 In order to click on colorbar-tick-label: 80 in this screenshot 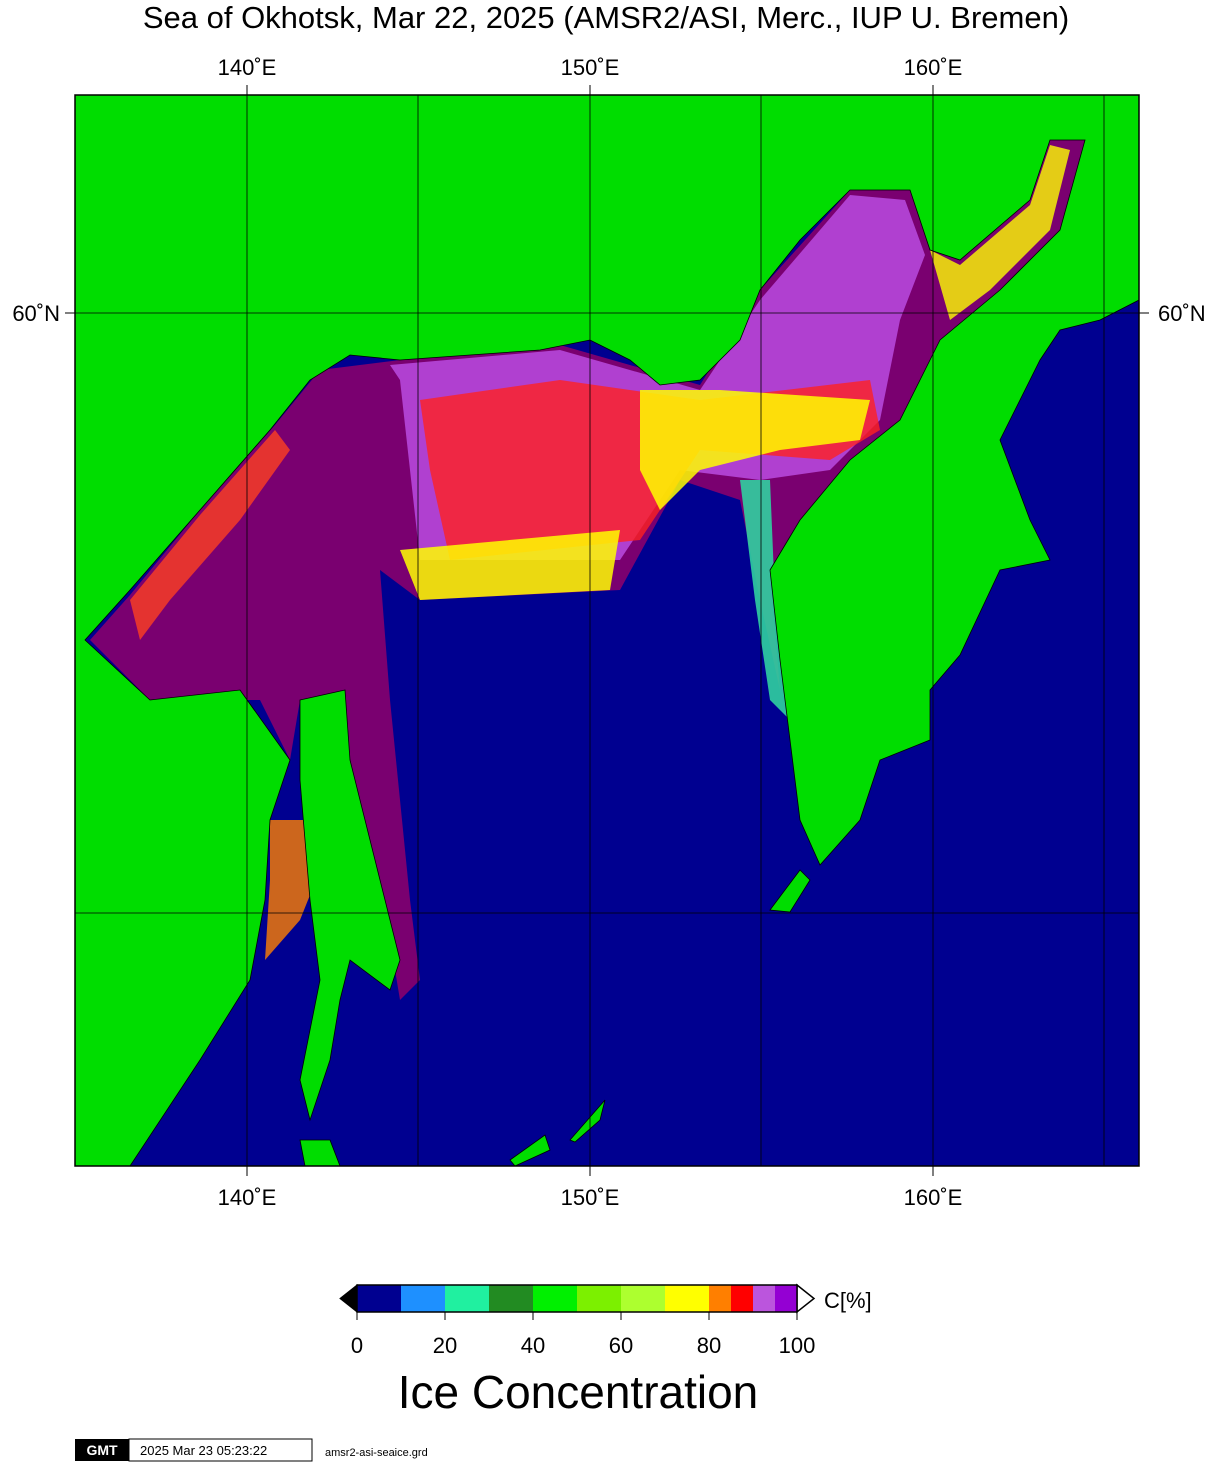, I will do `click(709, 1345)`.